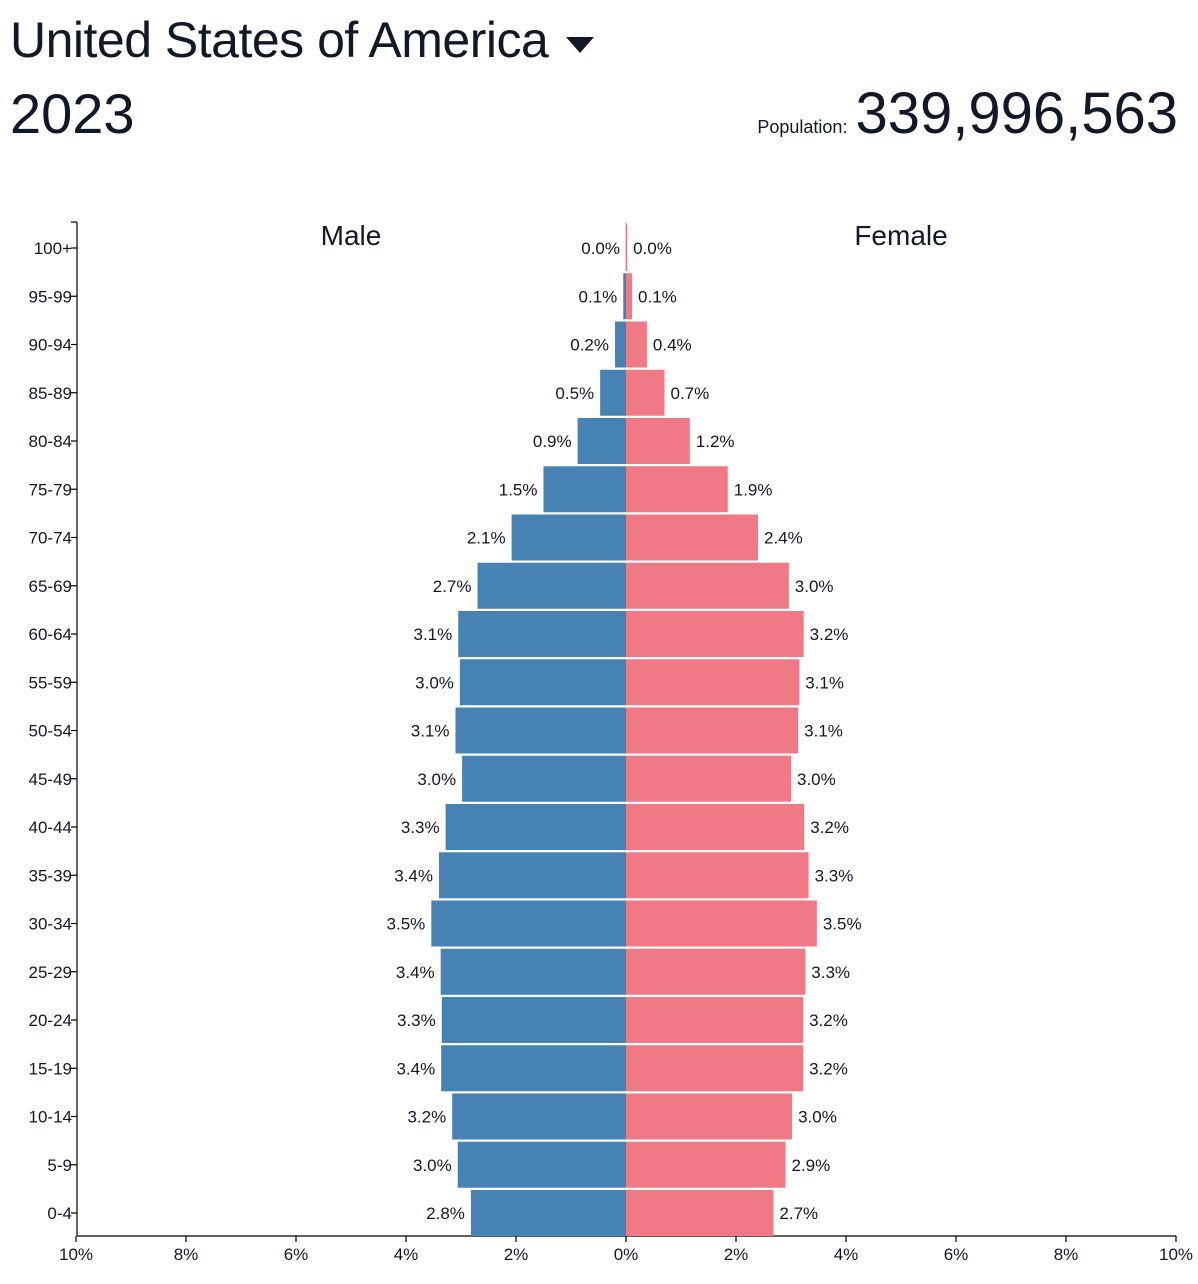 This screenshot has height=1284, width=1198. I want to click on caret-down-icon, so click(580, 45).